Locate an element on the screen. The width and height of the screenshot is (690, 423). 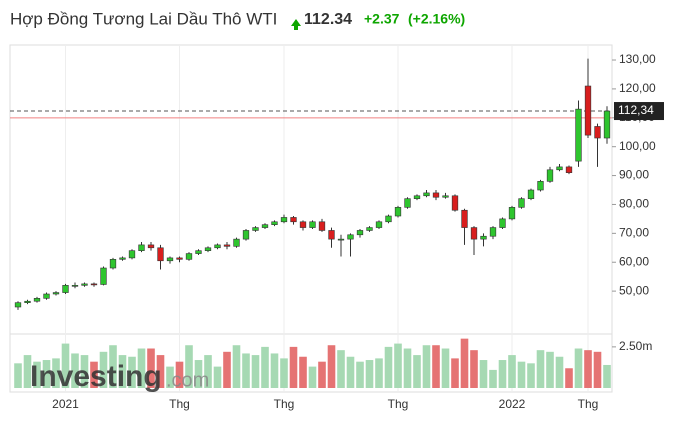
x-tick-label: 2021 is located at coordinates (65, 404).